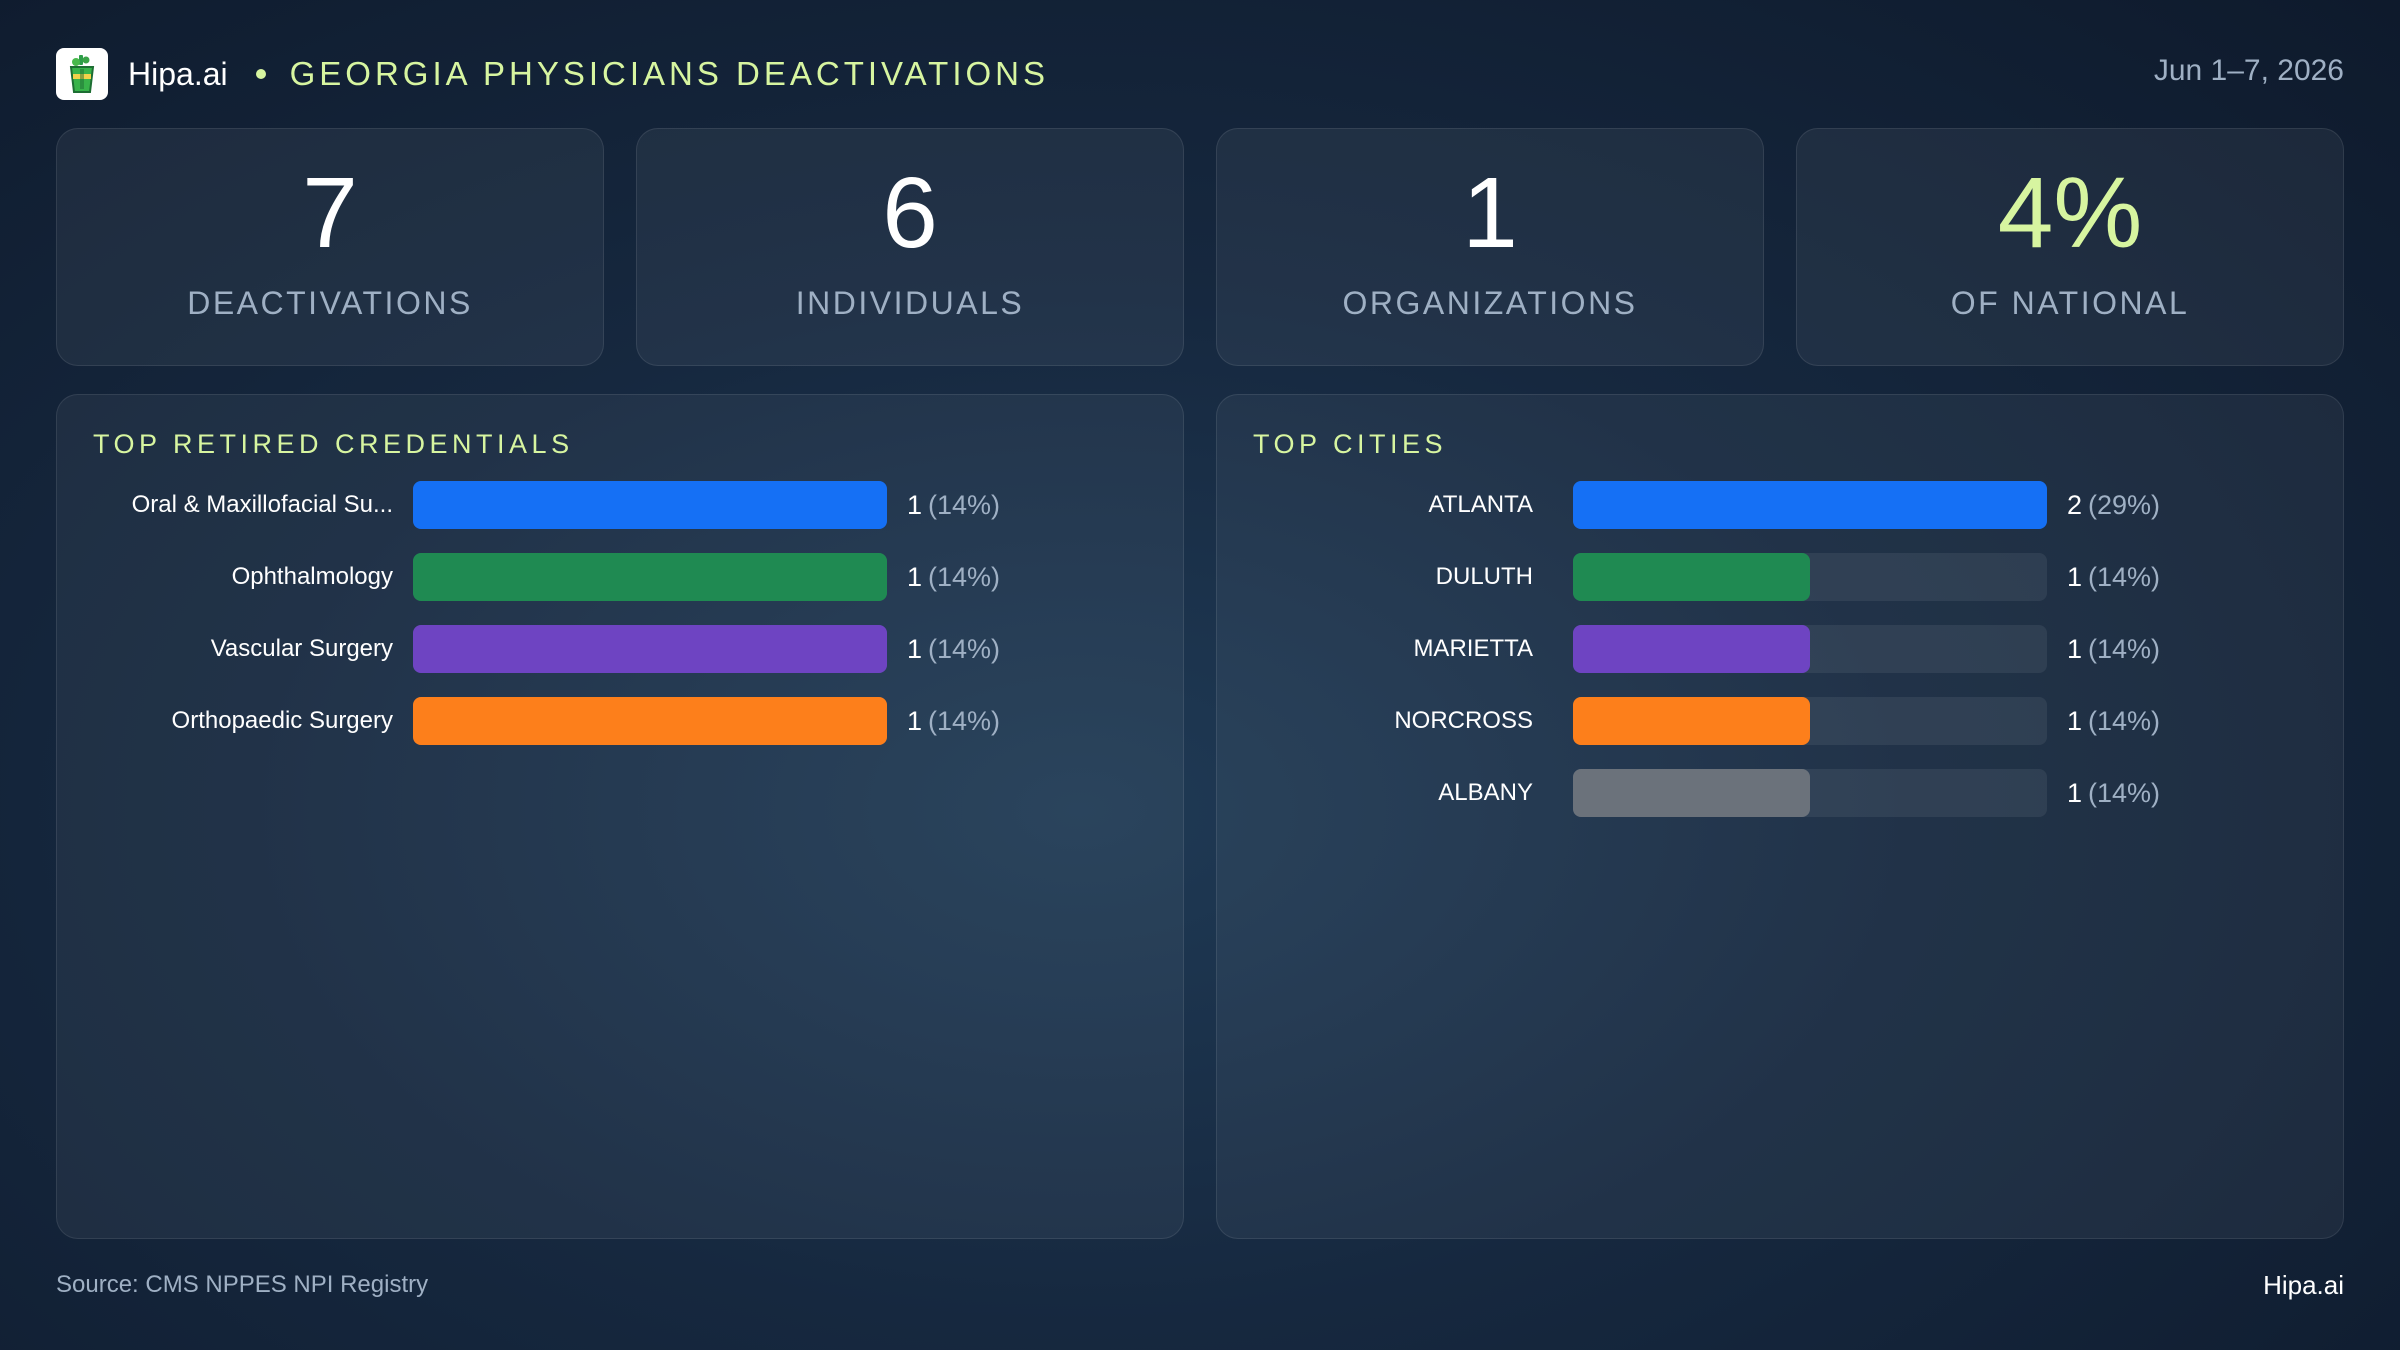  What do you see at coordinates (1463, 720) in the screenshot?
I see `bar-label: NORCROSS` at bounding box center [1463, 720].